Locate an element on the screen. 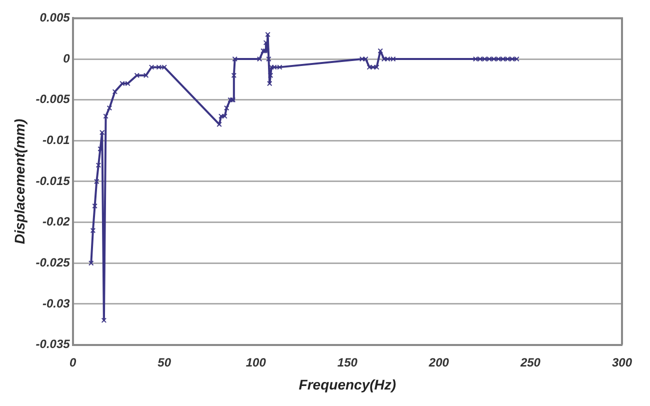 The width and height of the screenshot is (650, 406). y-tick-label: -0.035 is located at coordinates (53, 344).